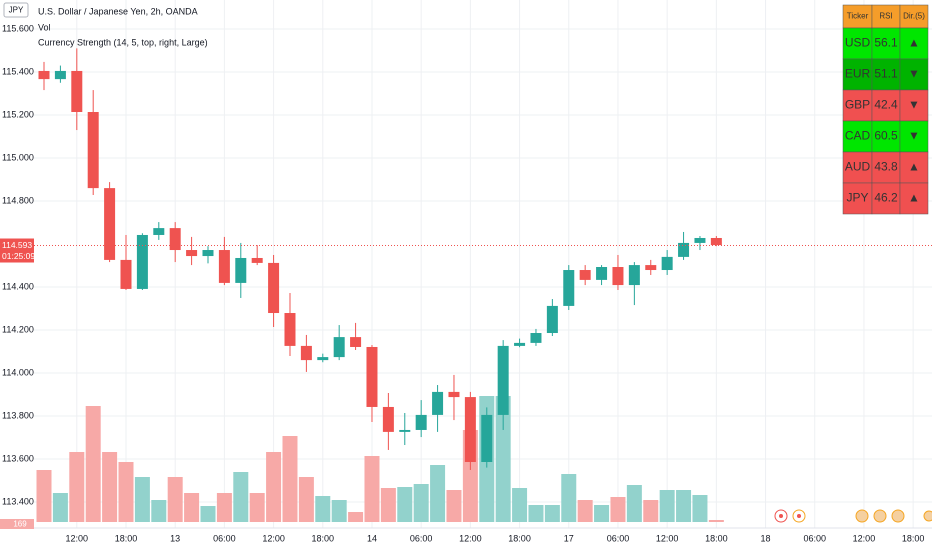  I want to click on symbol-badge, so click(16, 10).